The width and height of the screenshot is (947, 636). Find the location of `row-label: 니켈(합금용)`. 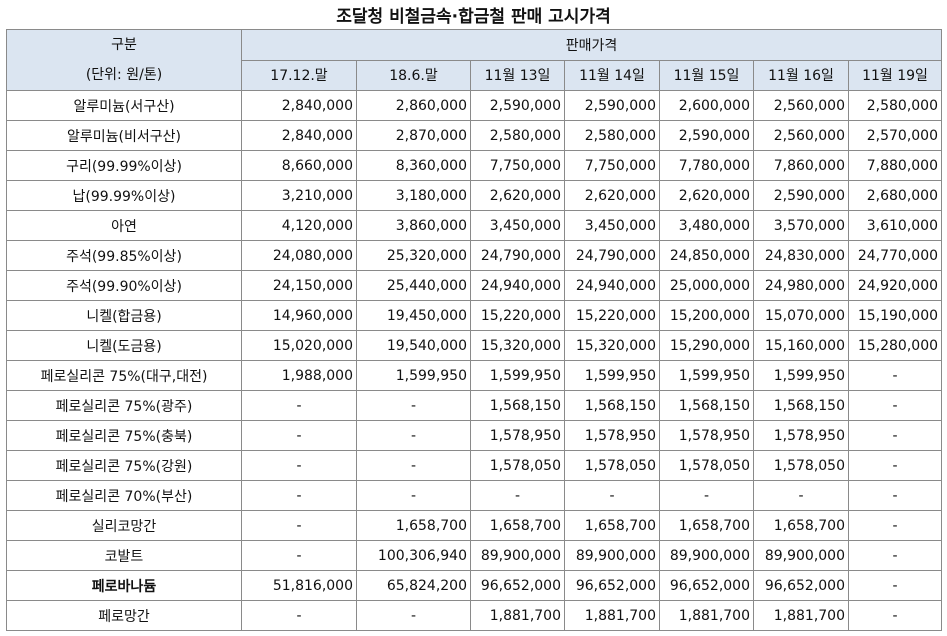

row-label: 니켈(합금용) is located at coordinates (124, 315).